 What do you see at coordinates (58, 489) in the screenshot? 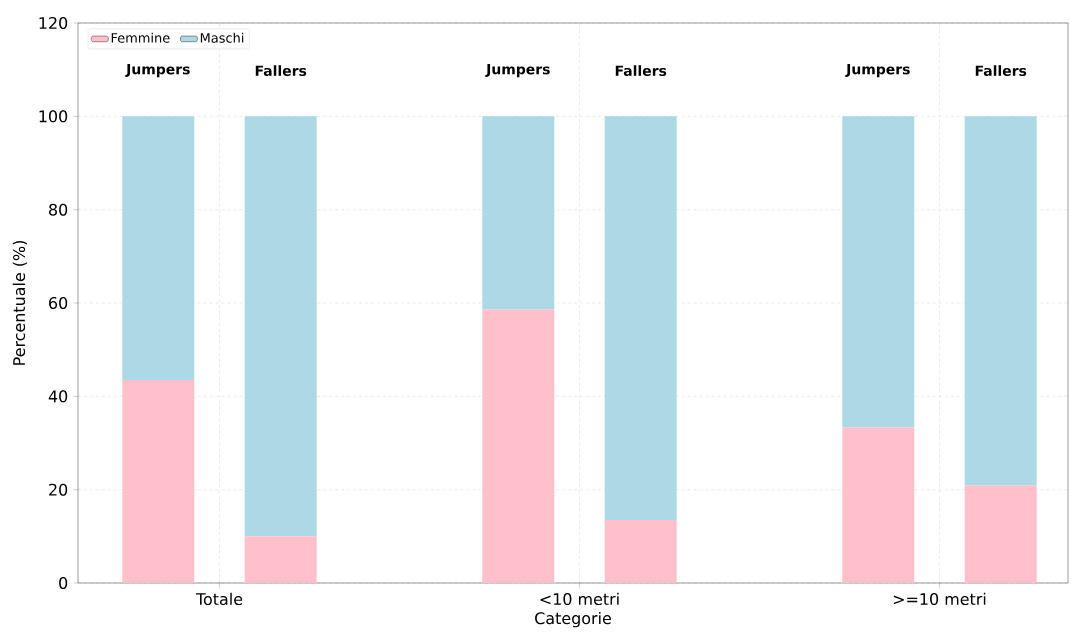
I see `y-tick-label: 20` at bounding box center [58, 489].